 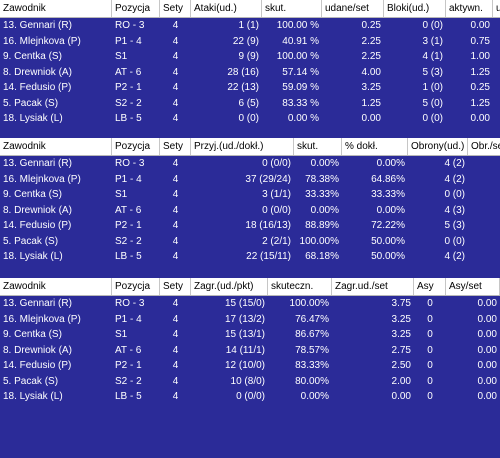 What do you see at coordinates (322, 194) in the screenshot?
I see `stat-cell: 33.33%` at bounding box center [322, 194].